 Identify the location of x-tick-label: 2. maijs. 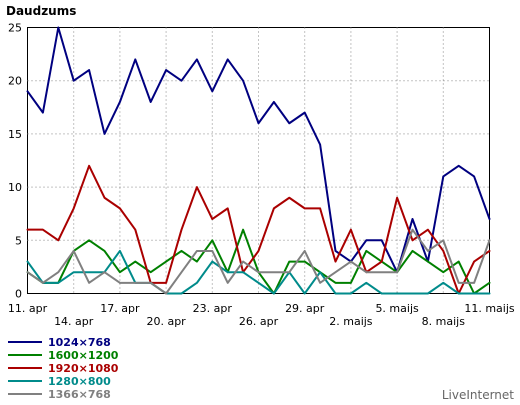
(351, 321).